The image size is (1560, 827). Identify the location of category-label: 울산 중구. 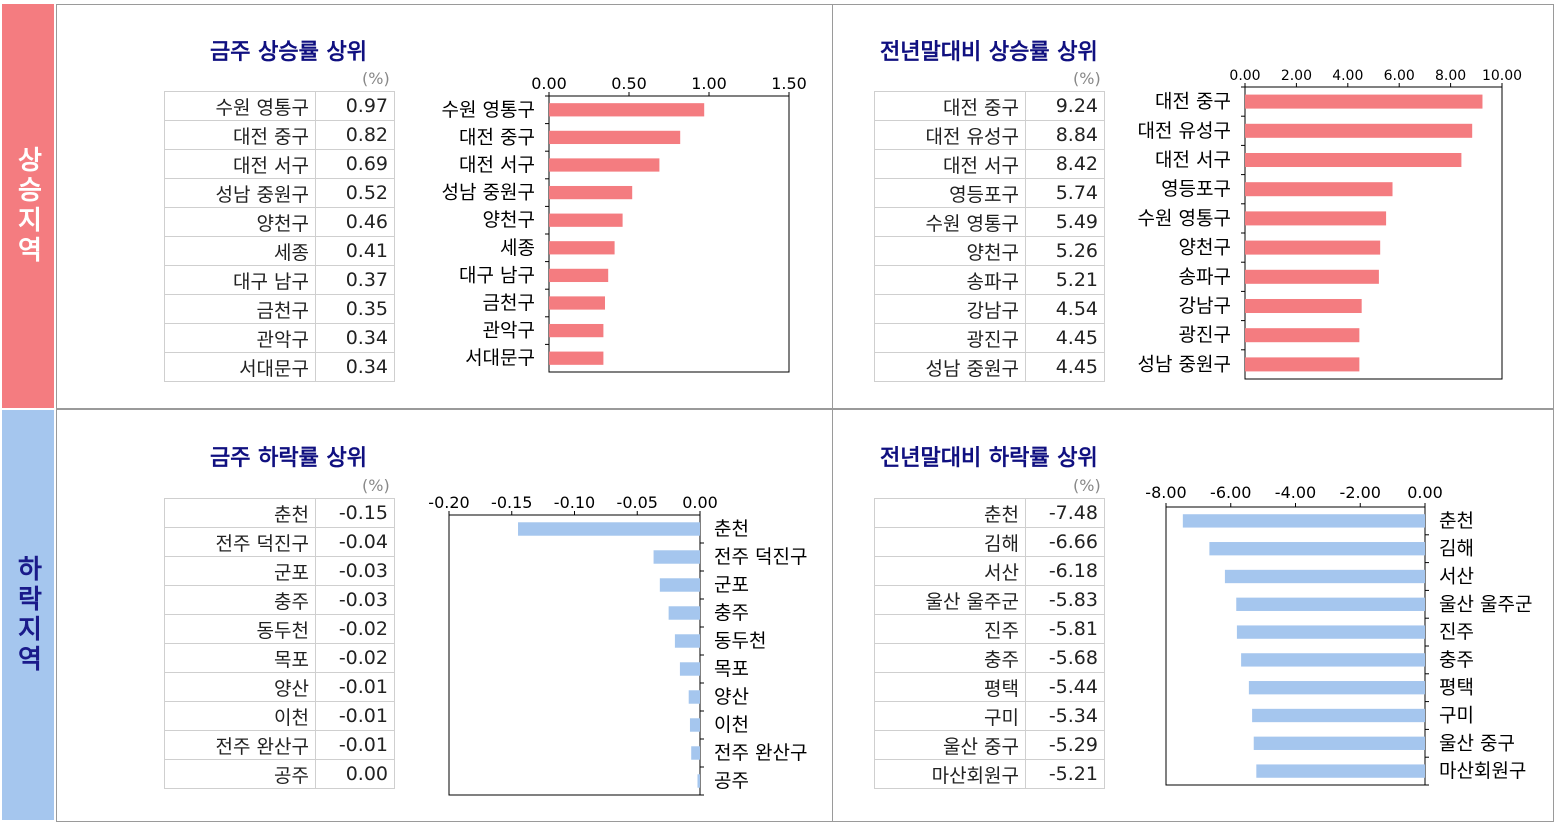
(1477, 743).